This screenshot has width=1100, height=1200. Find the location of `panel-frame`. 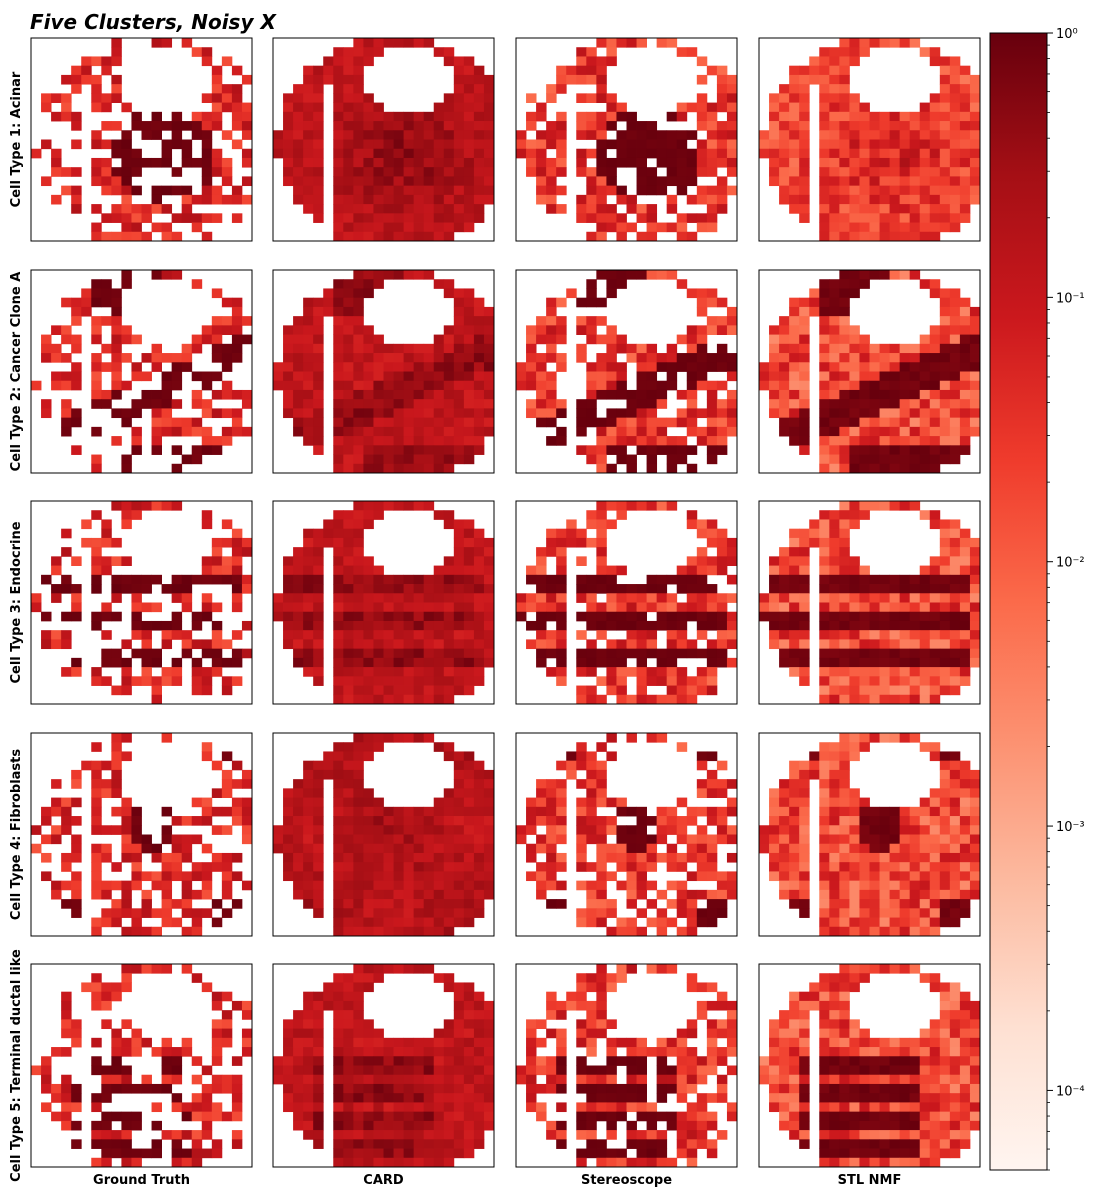

panel-frame is located at coordinates (869, 602).